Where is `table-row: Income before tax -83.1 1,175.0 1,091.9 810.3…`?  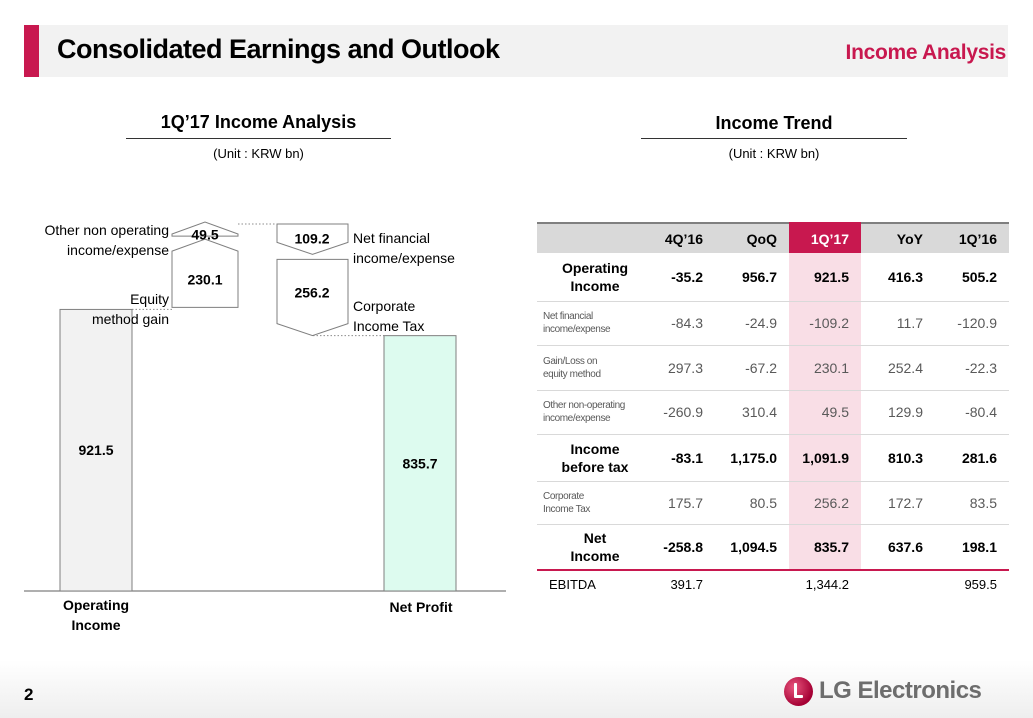 table-row: Income before tax -83.1 1,175.0 1,091.9 810.3… is located at coordinates (773, 458).